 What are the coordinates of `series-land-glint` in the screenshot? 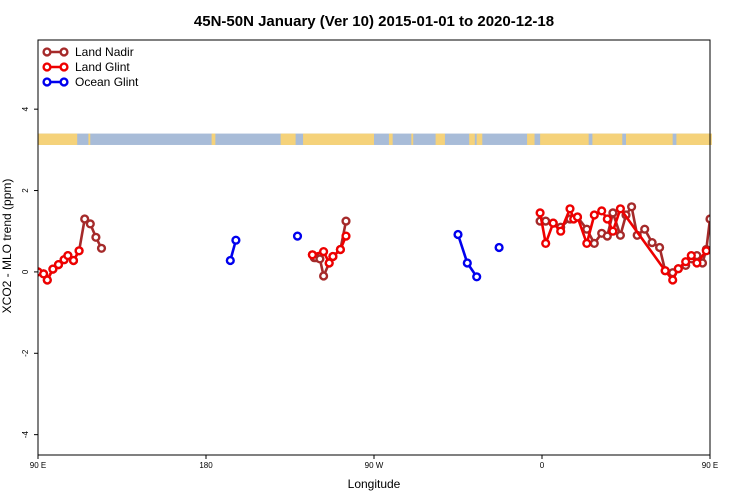 It's located at (374, 244).